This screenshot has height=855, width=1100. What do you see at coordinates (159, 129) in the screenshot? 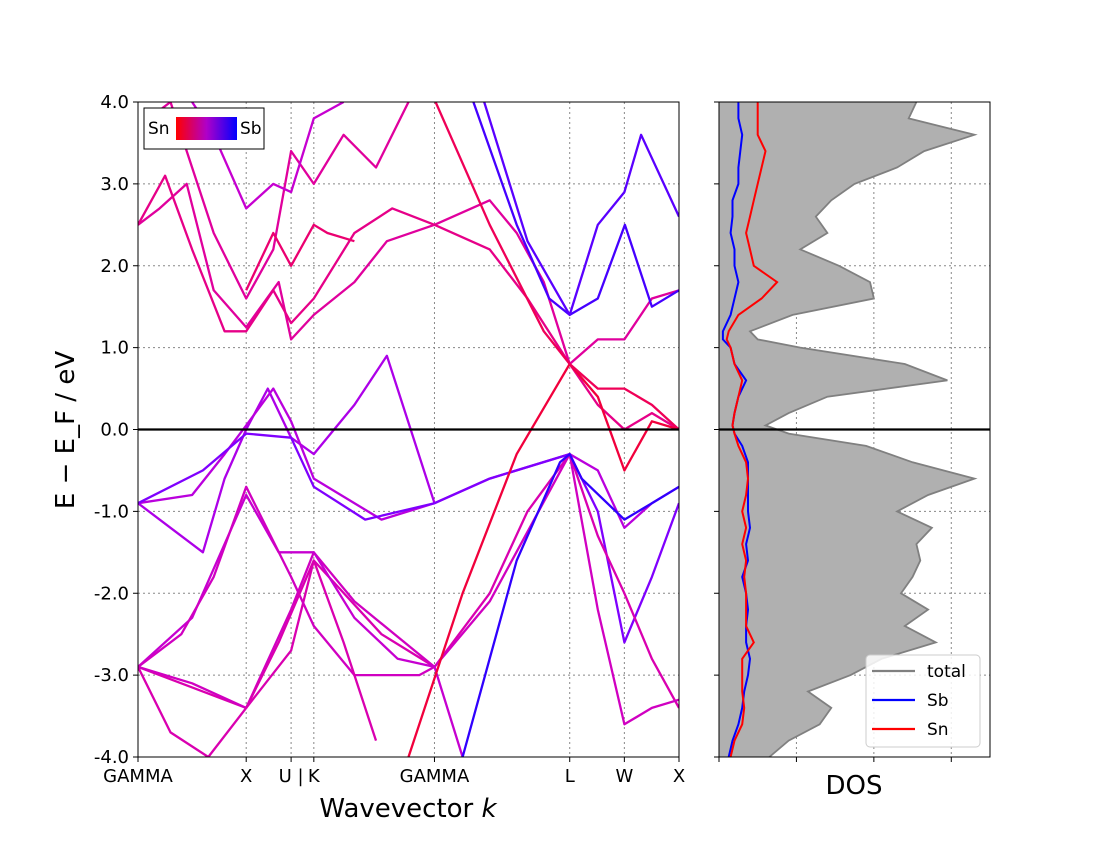
I see `colorbar-legend-left-label: Sn` at bounding box center [159, 129].